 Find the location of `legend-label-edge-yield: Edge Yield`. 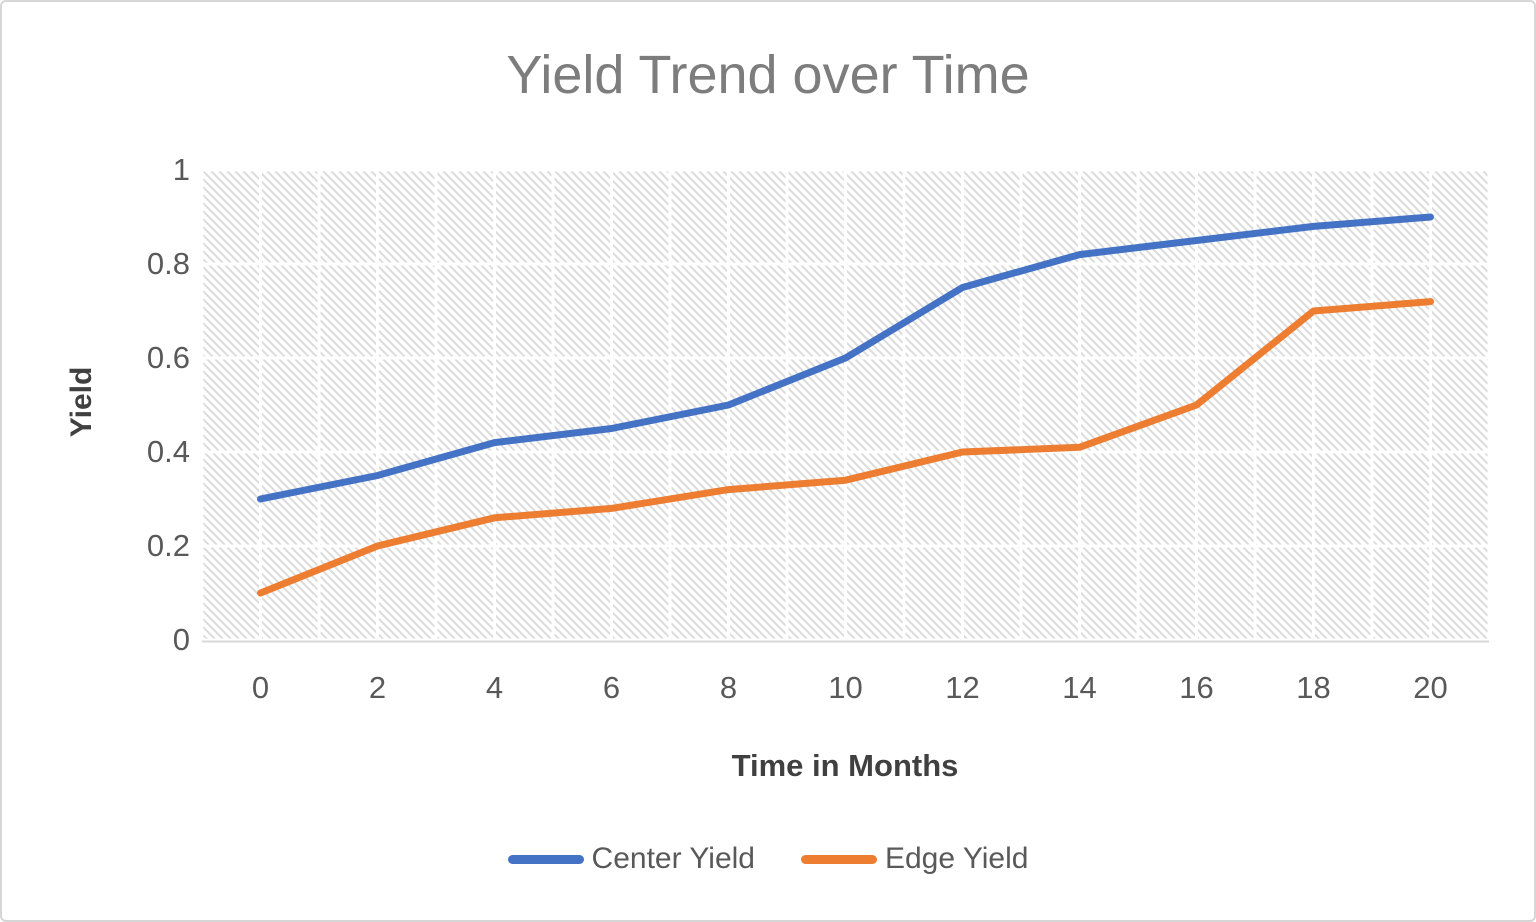

legend-label-edge-yield: Edge Yield is located at coordinates (956, 858).